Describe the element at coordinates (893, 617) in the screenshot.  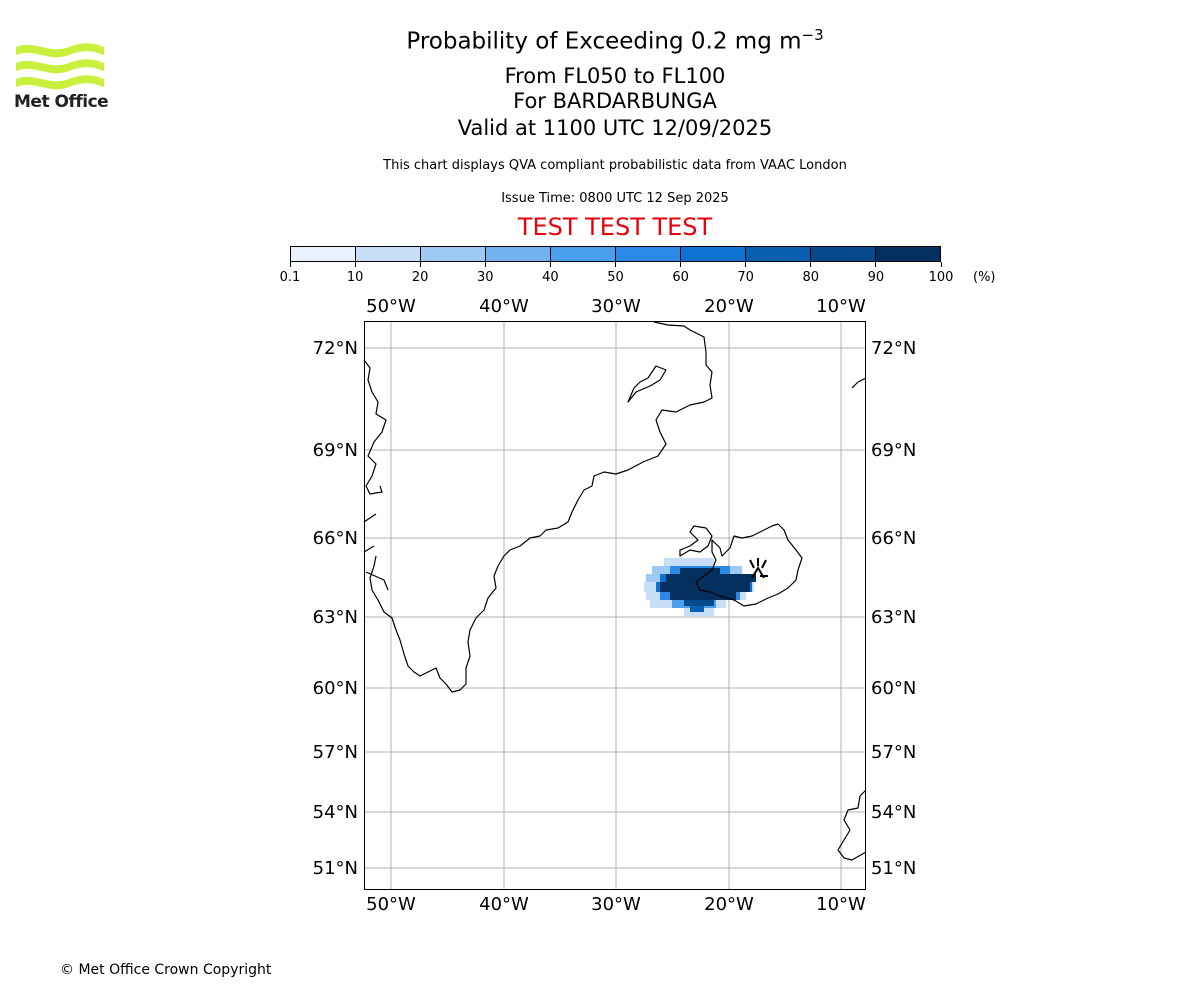
I see `lat-label-right: 63°N` at that location.